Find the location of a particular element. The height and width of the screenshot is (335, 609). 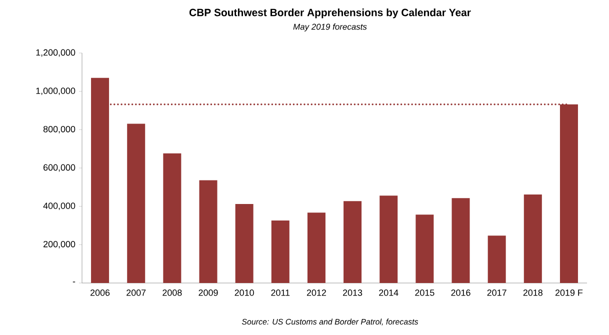

x-tick-label: 2009 is located at coordinates (208, 293).